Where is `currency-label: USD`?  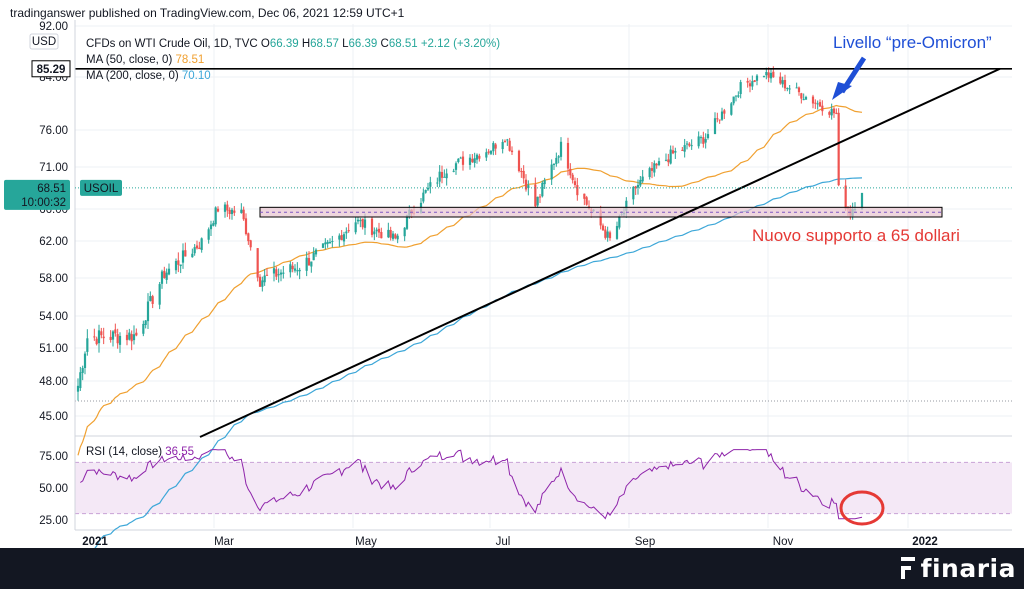
currency-label: USD is located at coordinates (44, 42).